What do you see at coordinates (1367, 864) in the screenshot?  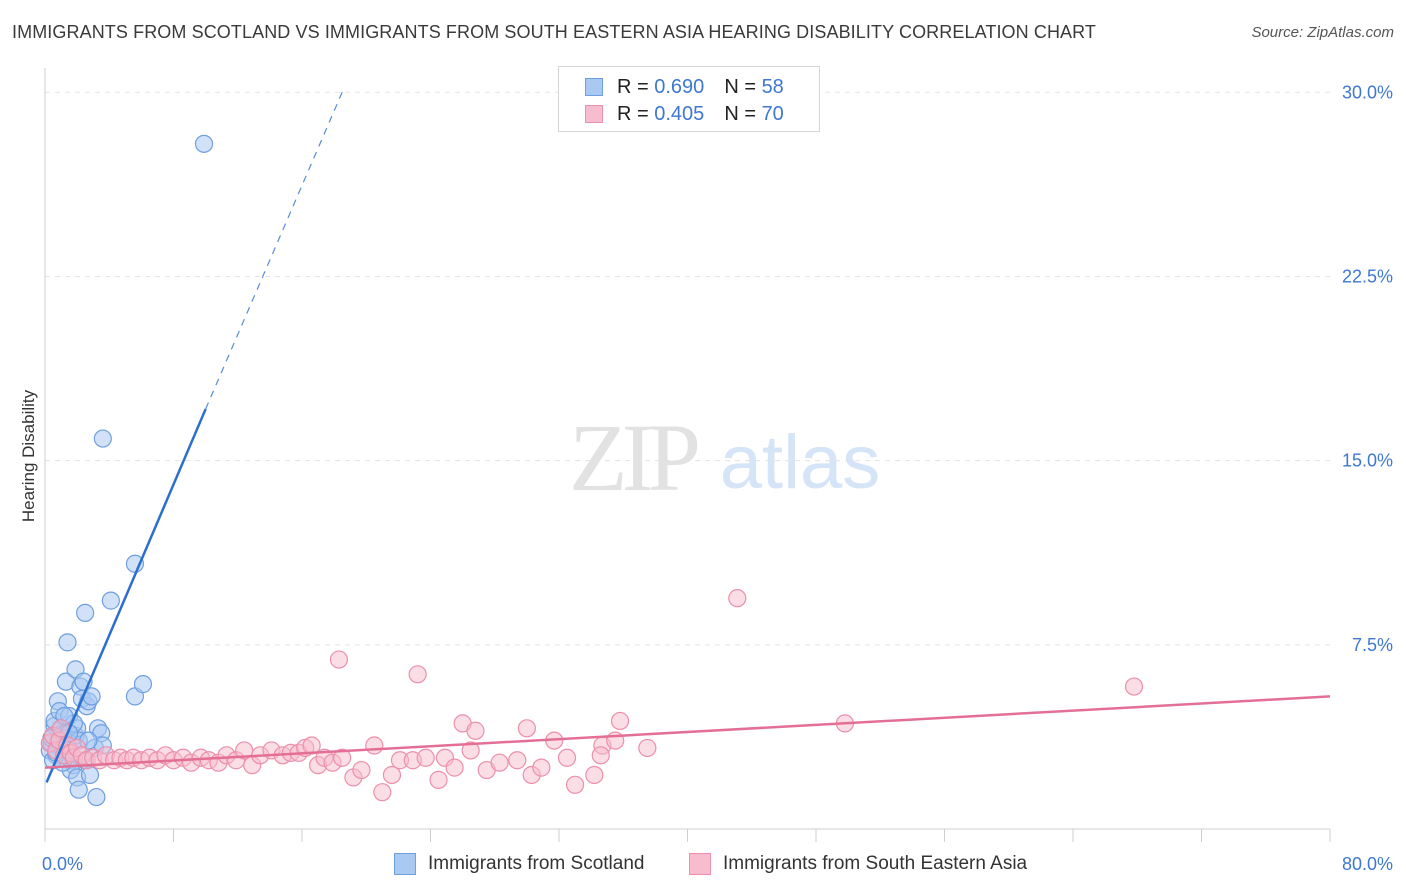 I see `x-tick-label-max: 80.0%` at bounding box center [1367, 864].